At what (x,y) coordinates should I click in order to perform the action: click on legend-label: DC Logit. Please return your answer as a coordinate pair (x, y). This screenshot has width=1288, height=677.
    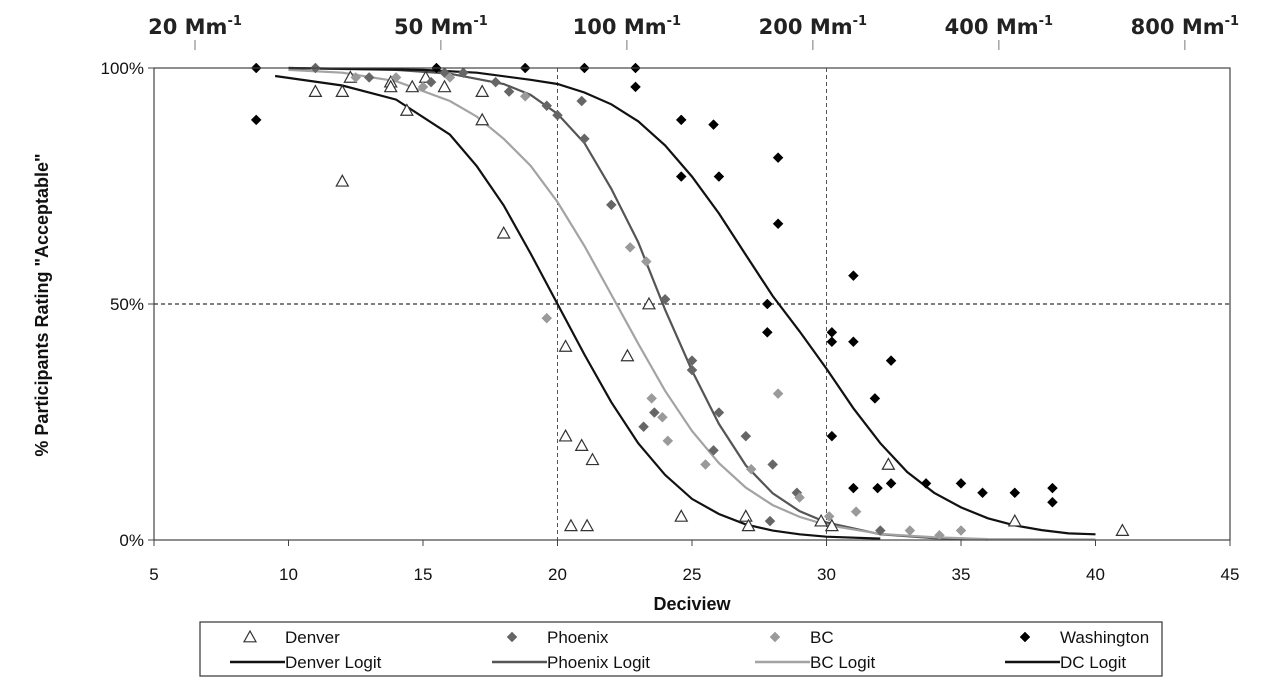
    Looking at the image, I should click on (1093, 662).